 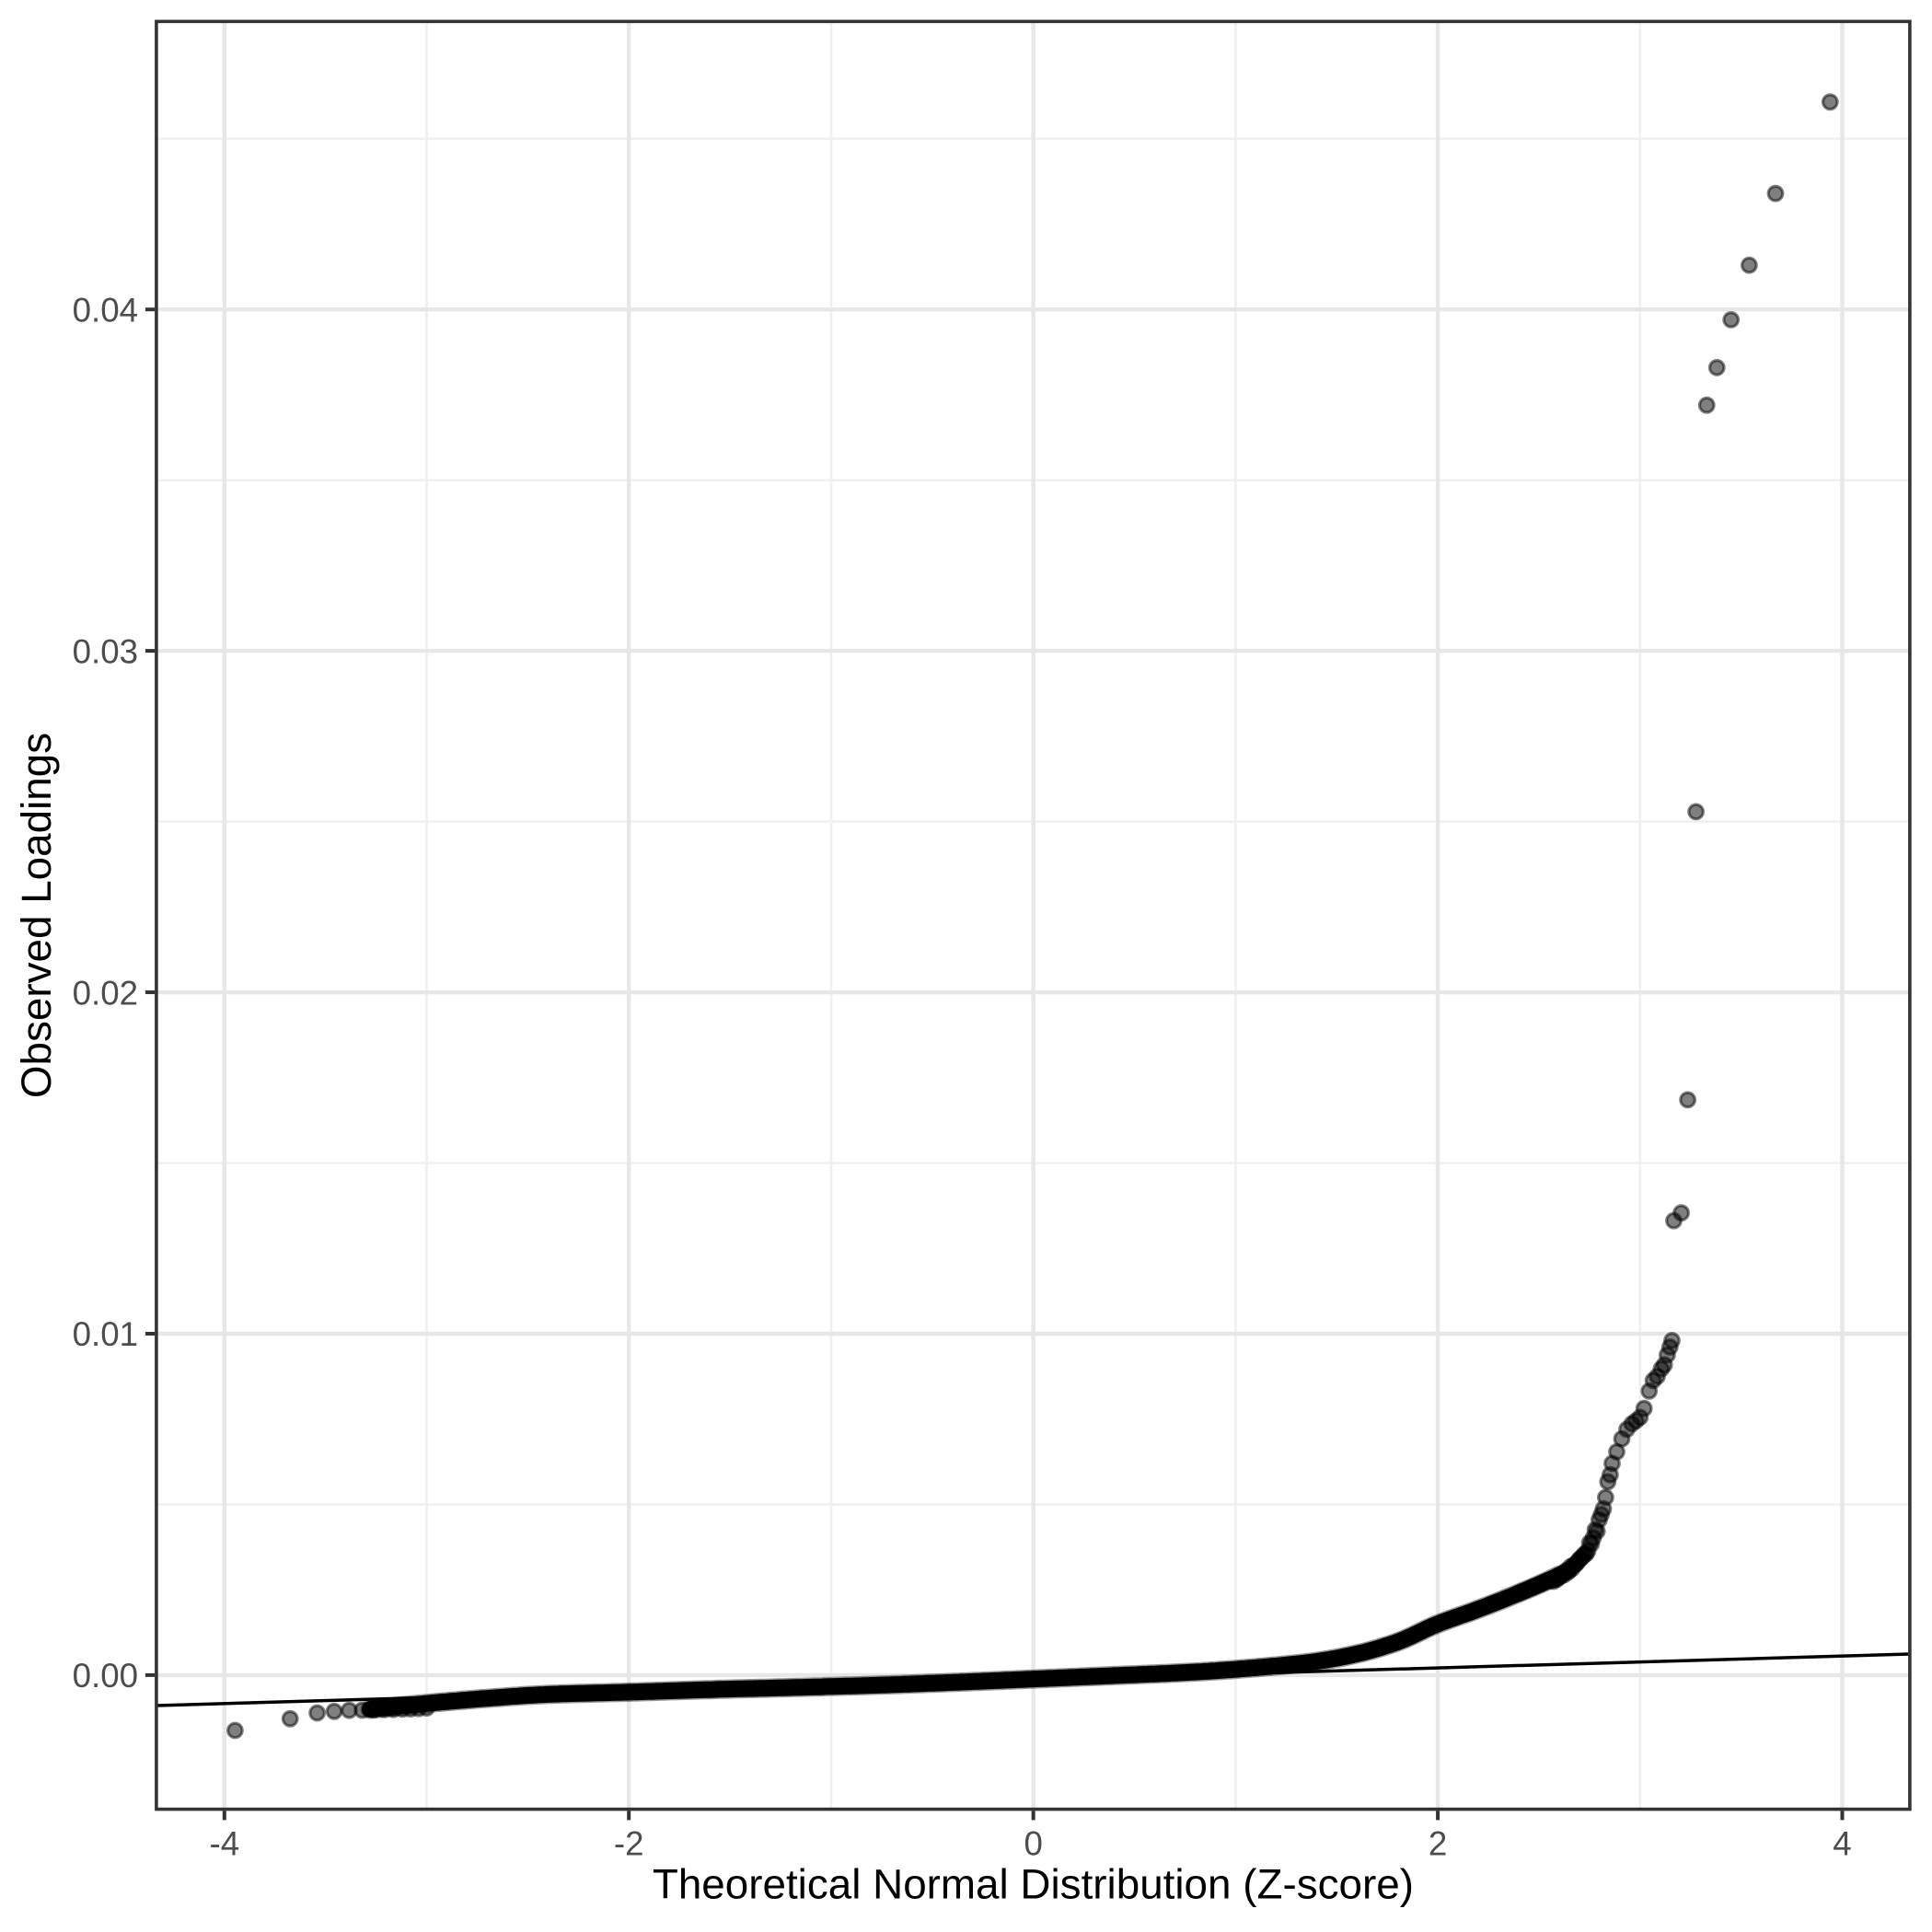 What do you see at coordinates (1033, 1844) in the screenshot?
I see `svg-text: 0` at bounding box center [1033, 1844].